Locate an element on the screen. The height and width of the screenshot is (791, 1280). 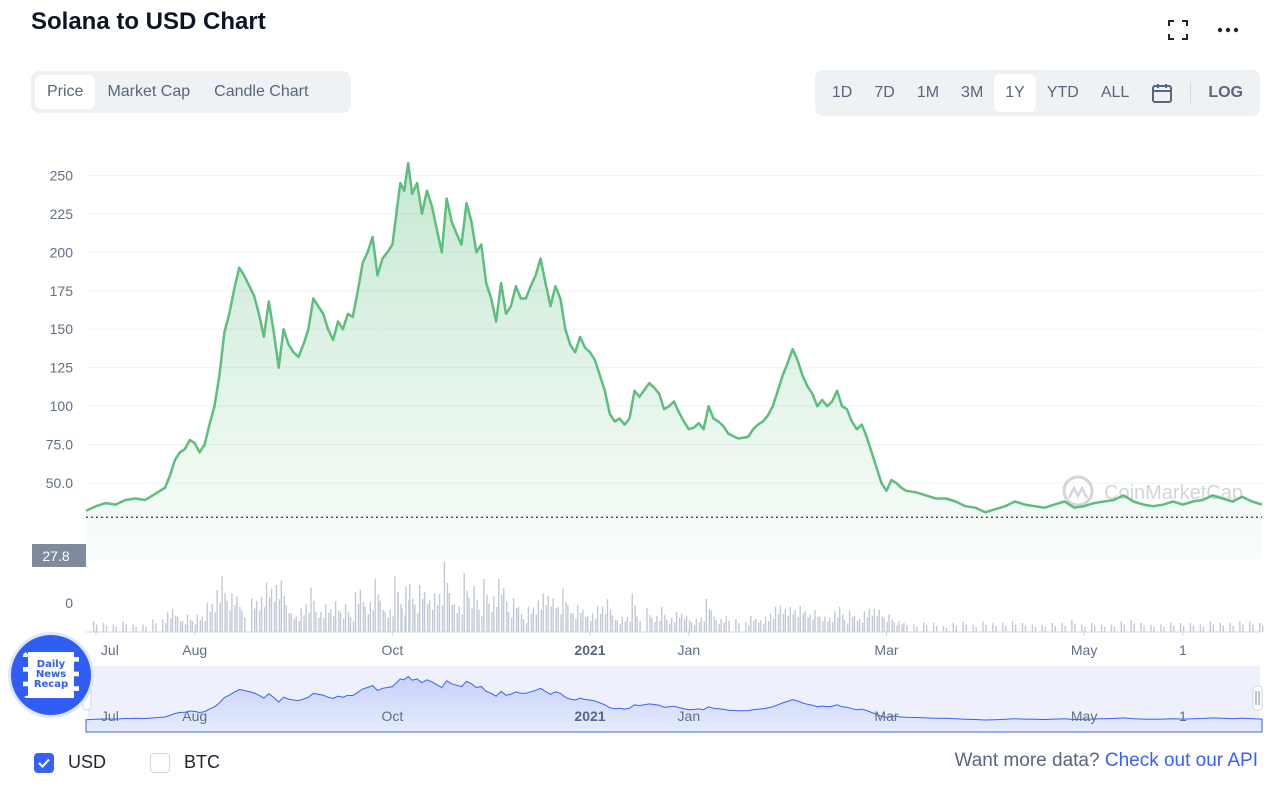
btc-checkbox: BTC is located at coordinates (185, 762).